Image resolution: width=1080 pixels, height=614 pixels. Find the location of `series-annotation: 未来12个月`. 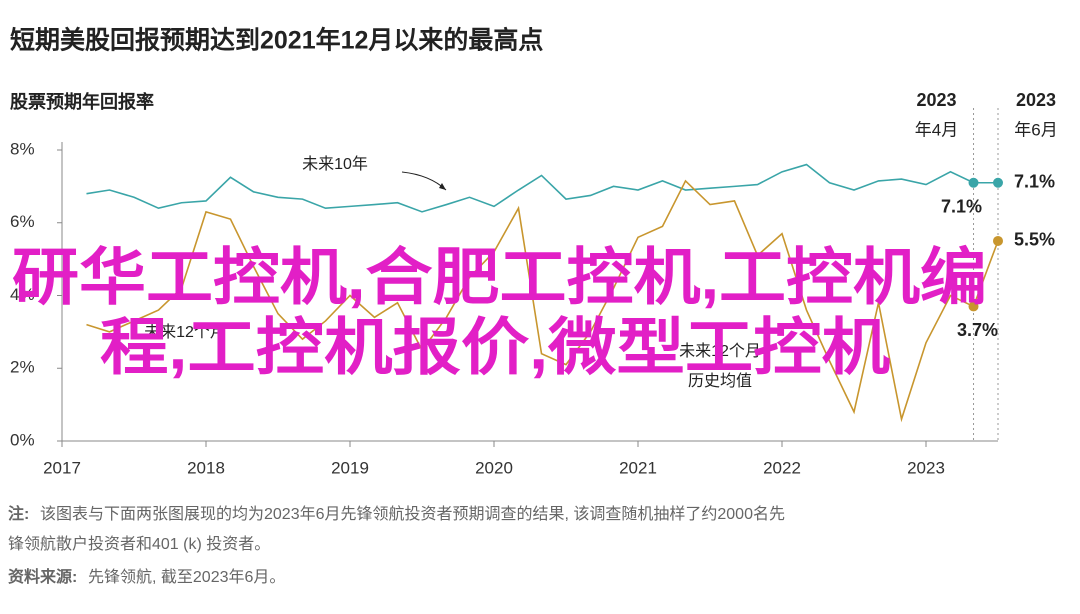

series-annotation: 未来12个月 is located at coordinates (185, 332).